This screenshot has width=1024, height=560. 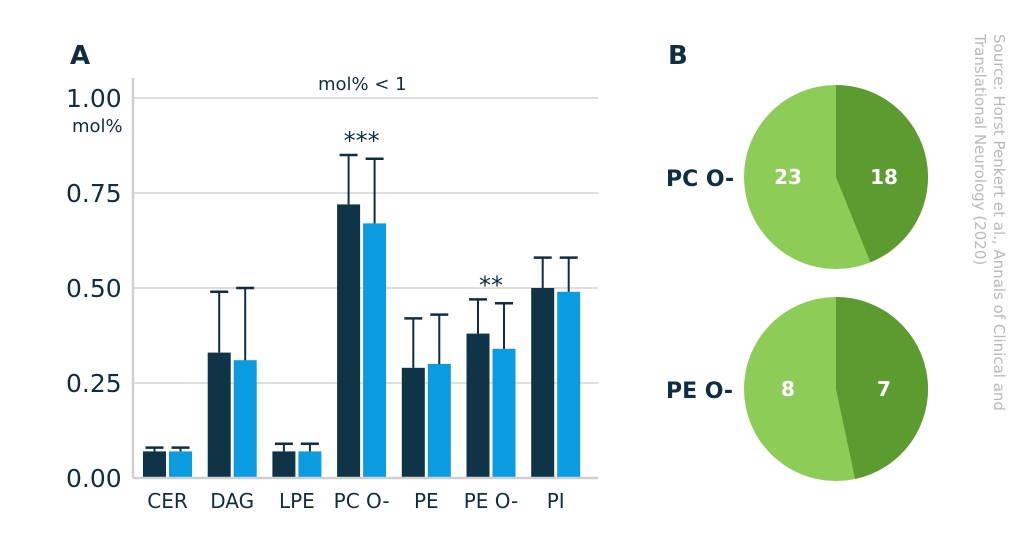 What do you see at coordinates (167, 501) in the screenshot?
I see `category-label: CER` at bounding box center [167, 501].